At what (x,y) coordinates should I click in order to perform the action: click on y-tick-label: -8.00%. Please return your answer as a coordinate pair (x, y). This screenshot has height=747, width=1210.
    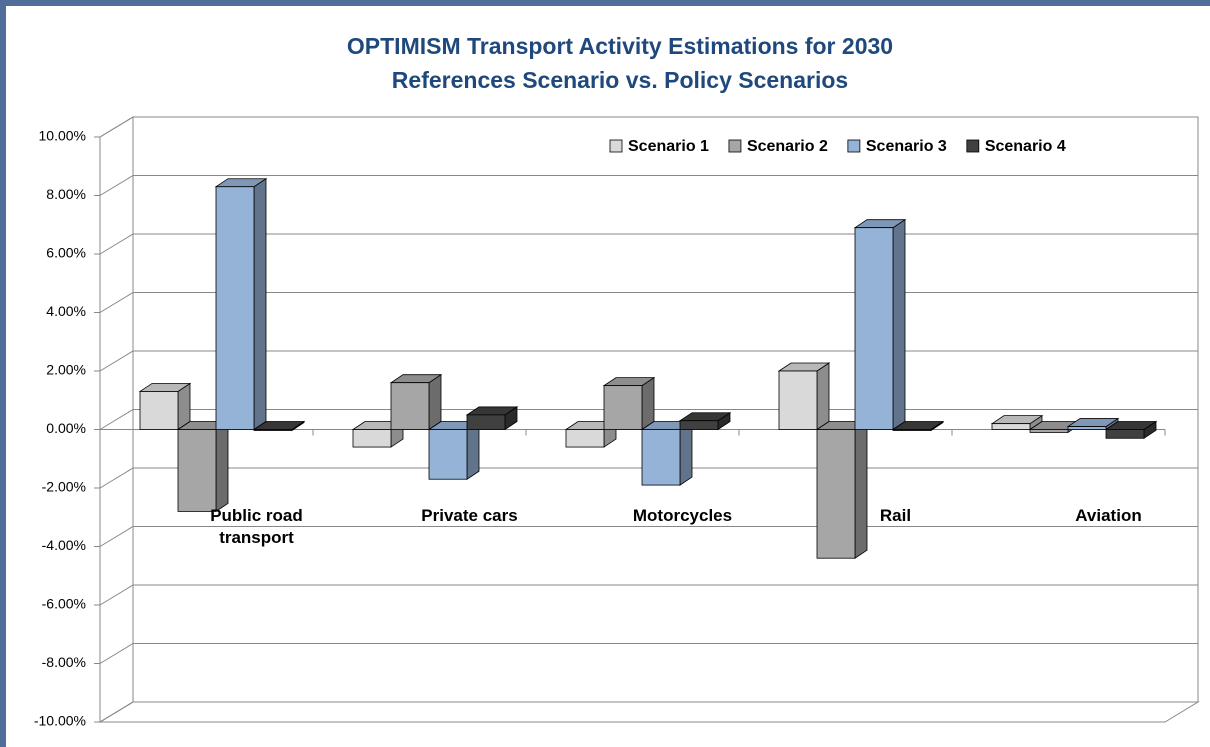
    Looking at the image, I should click on (64, 662).